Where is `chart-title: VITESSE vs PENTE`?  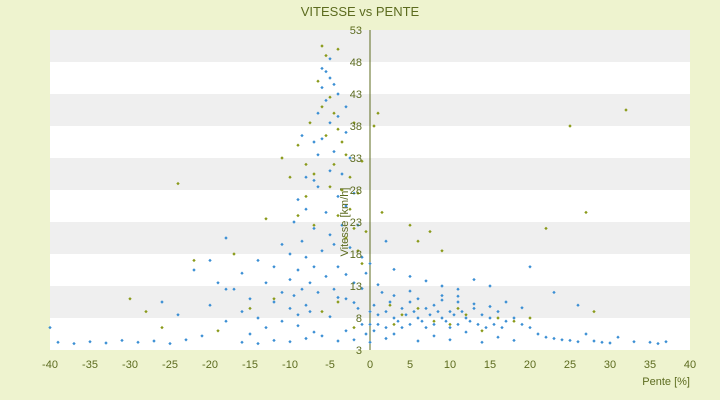 chart-title: VITESSE vs PENTE is located at coordinates (360, 11).